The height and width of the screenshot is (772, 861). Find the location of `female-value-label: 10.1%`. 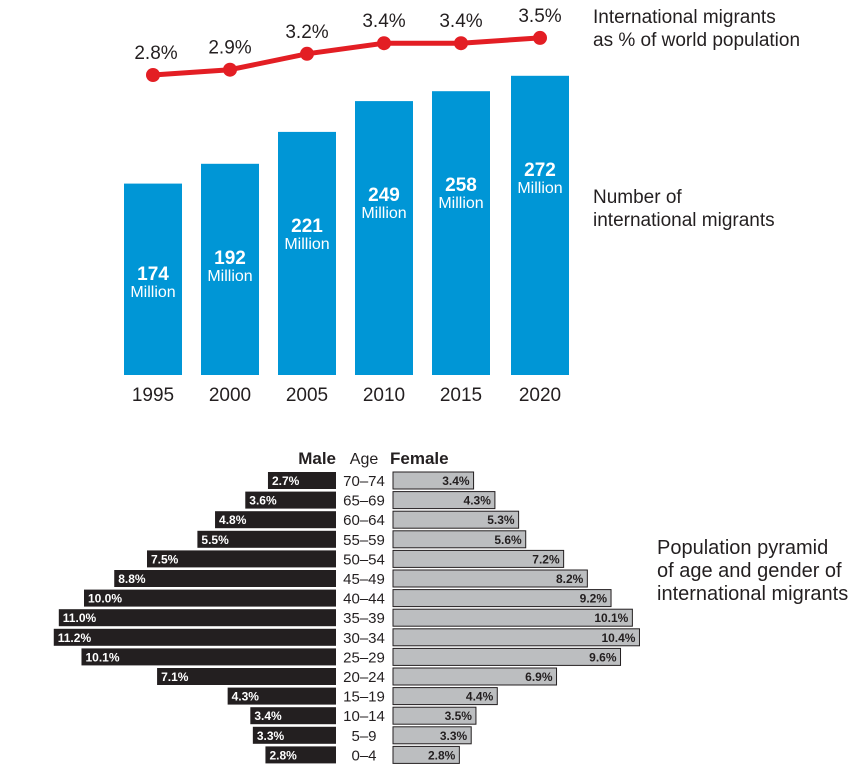

female-value-label: 10.1% is located at coordinates (611, 618).